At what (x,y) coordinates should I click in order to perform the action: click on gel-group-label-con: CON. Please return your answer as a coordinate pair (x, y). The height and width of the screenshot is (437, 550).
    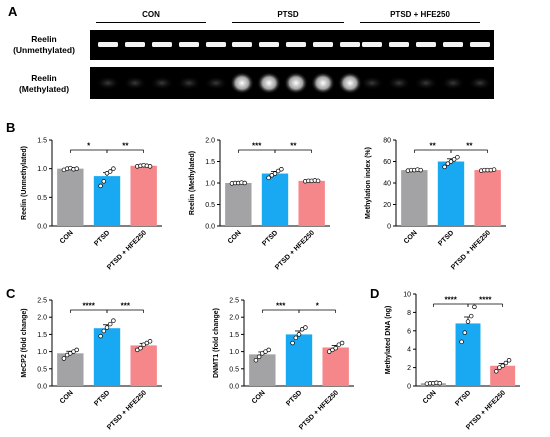
    Looking at the image, I should click on (151, 14).